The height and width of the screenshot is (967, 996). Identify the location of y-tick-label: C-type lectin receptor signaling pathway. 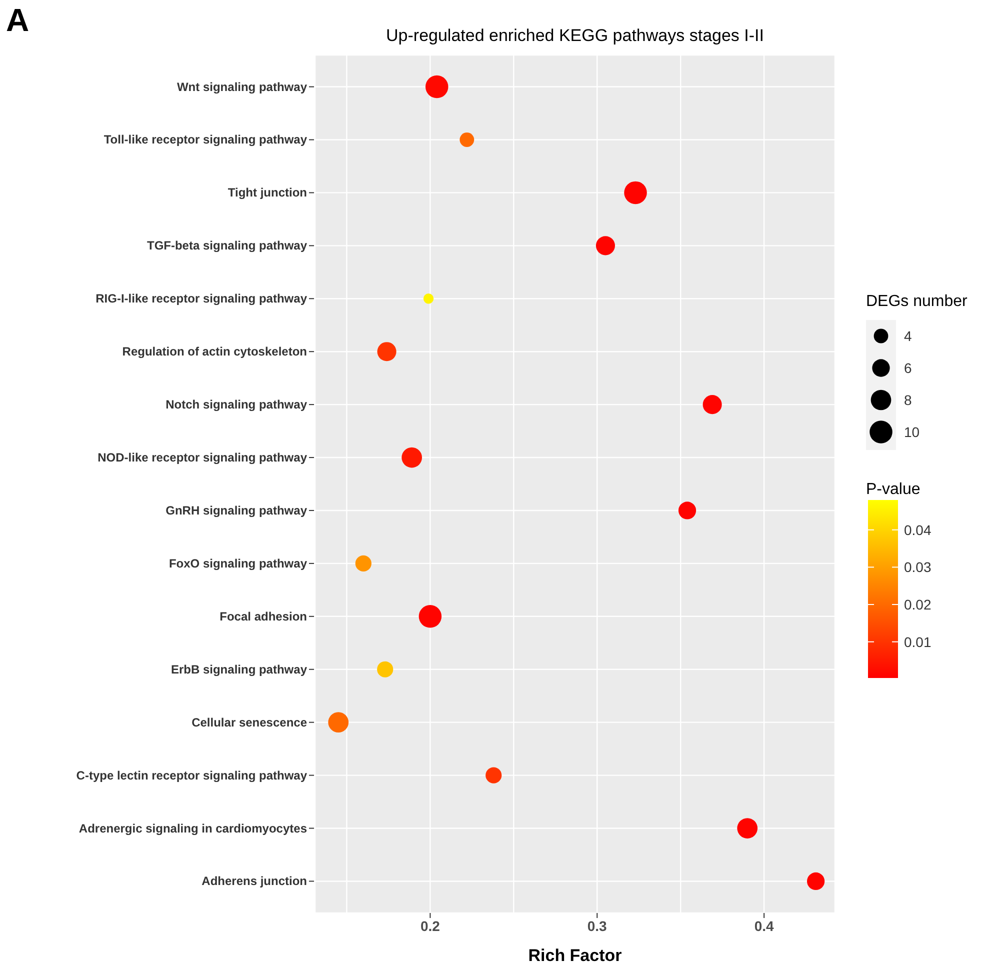
(192, 775).